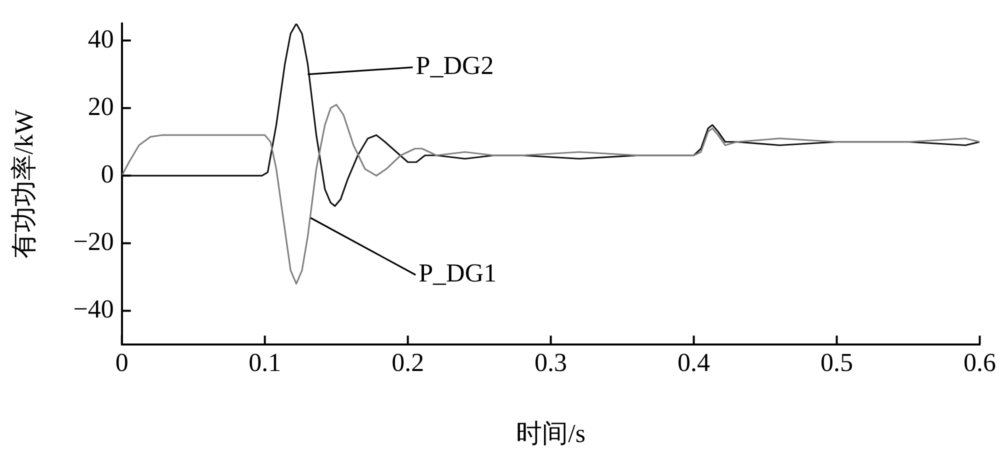  Describe the element at coordinates (107, 173) in the screenshot. I see `y-tick-label: 0` at that location.